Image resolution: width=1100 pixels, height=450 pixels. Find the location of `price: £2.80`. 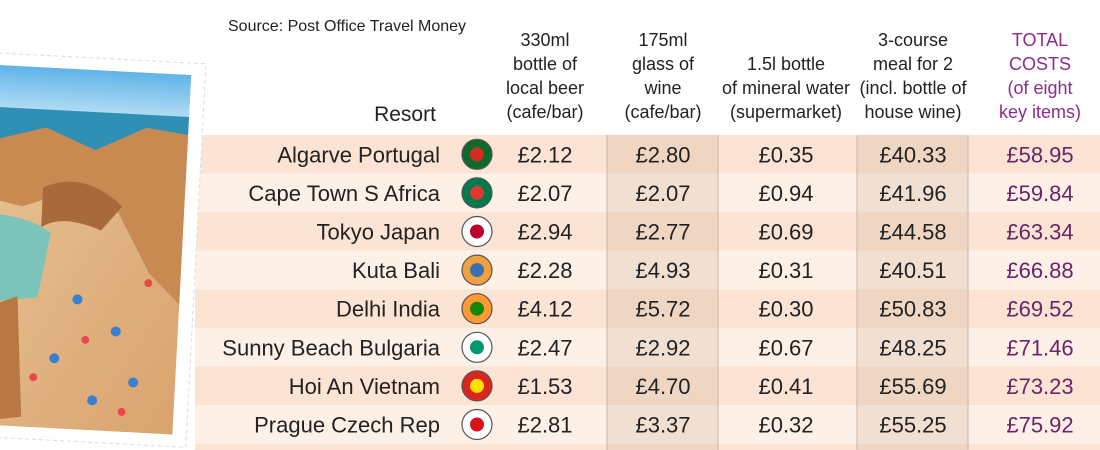

price: £2.80 is located at coordinates (662, 154).